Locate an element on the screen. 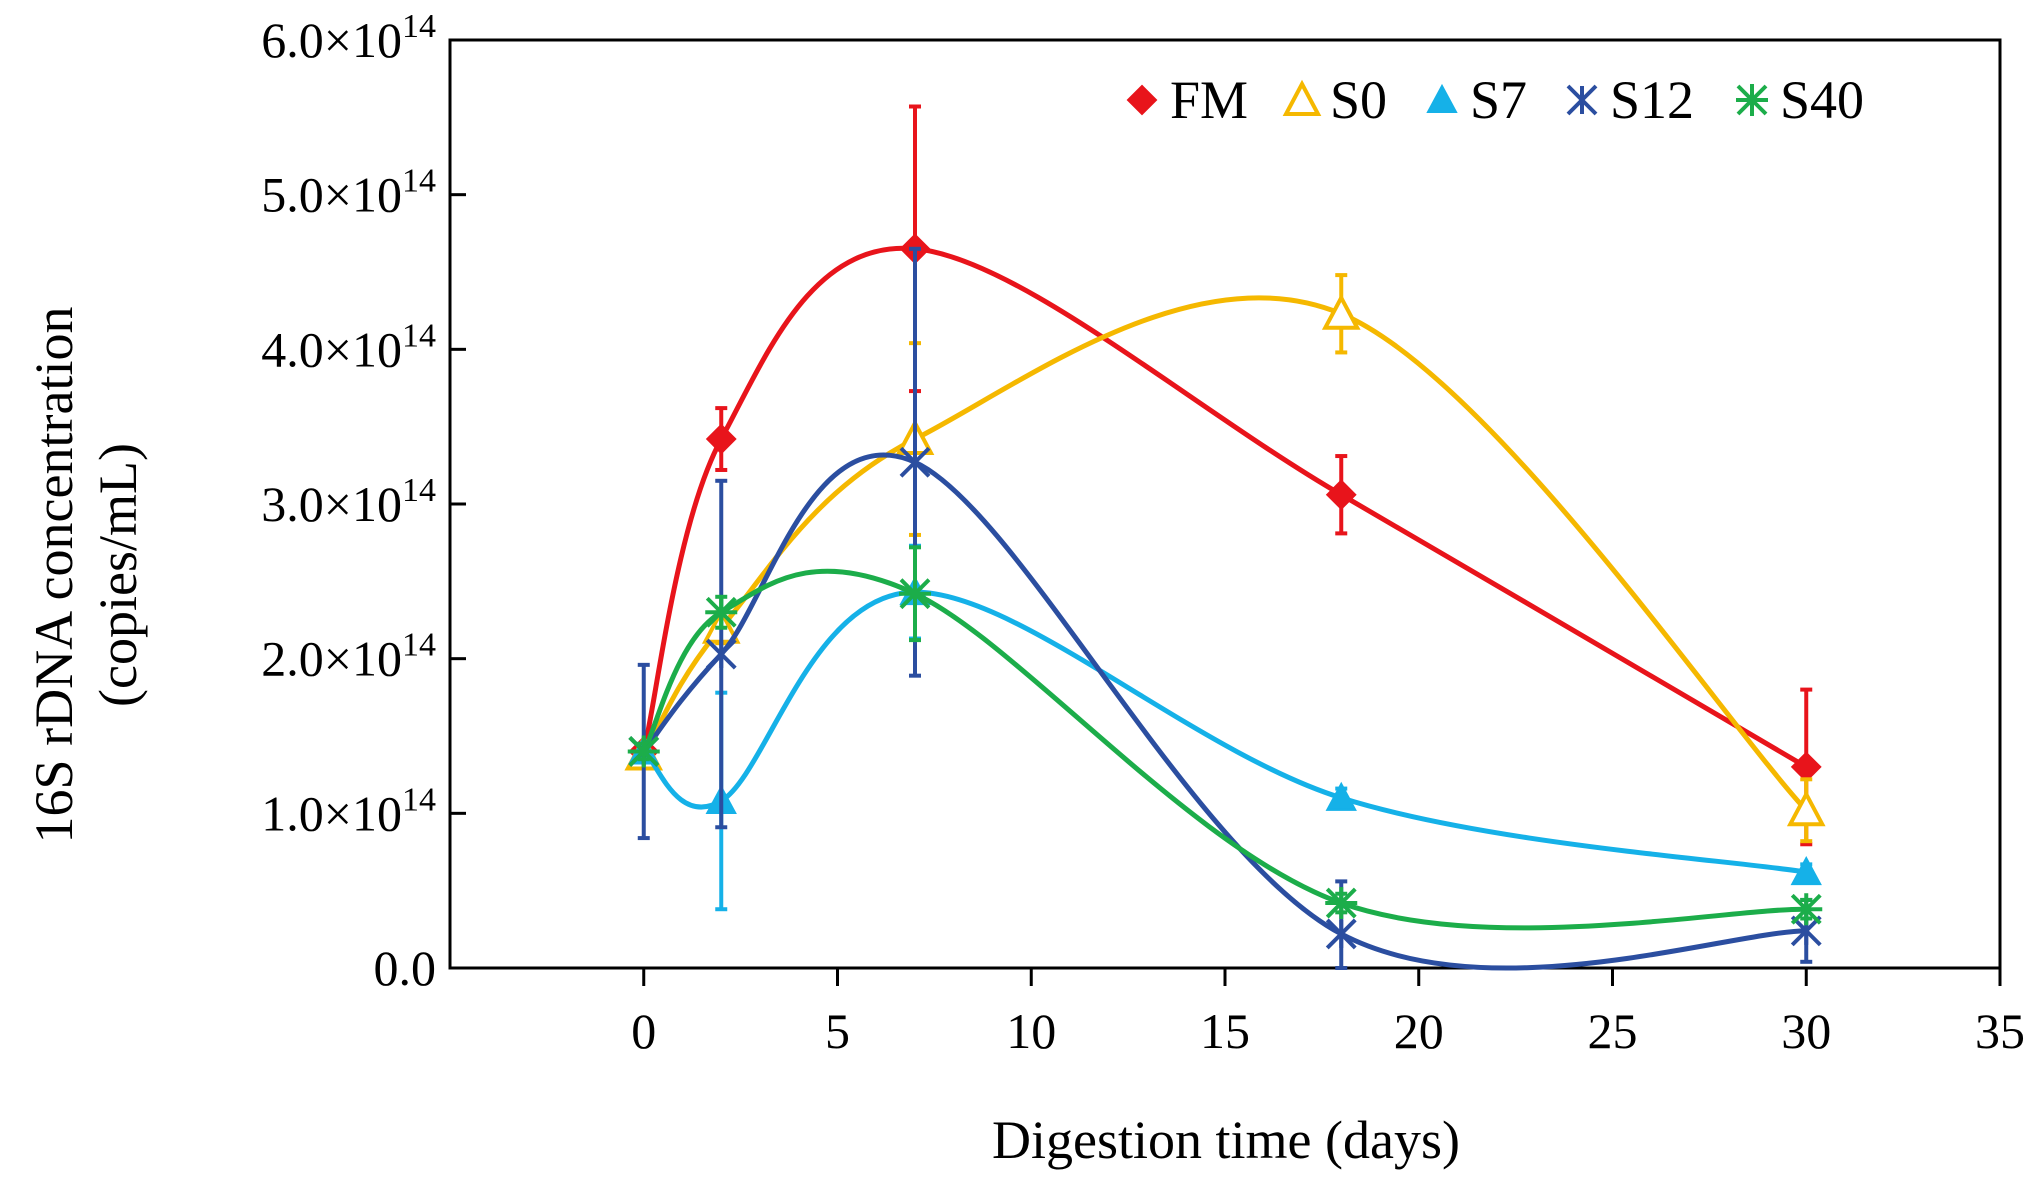  legend-label-S12: S12 is located at coordinates (1652, 100).